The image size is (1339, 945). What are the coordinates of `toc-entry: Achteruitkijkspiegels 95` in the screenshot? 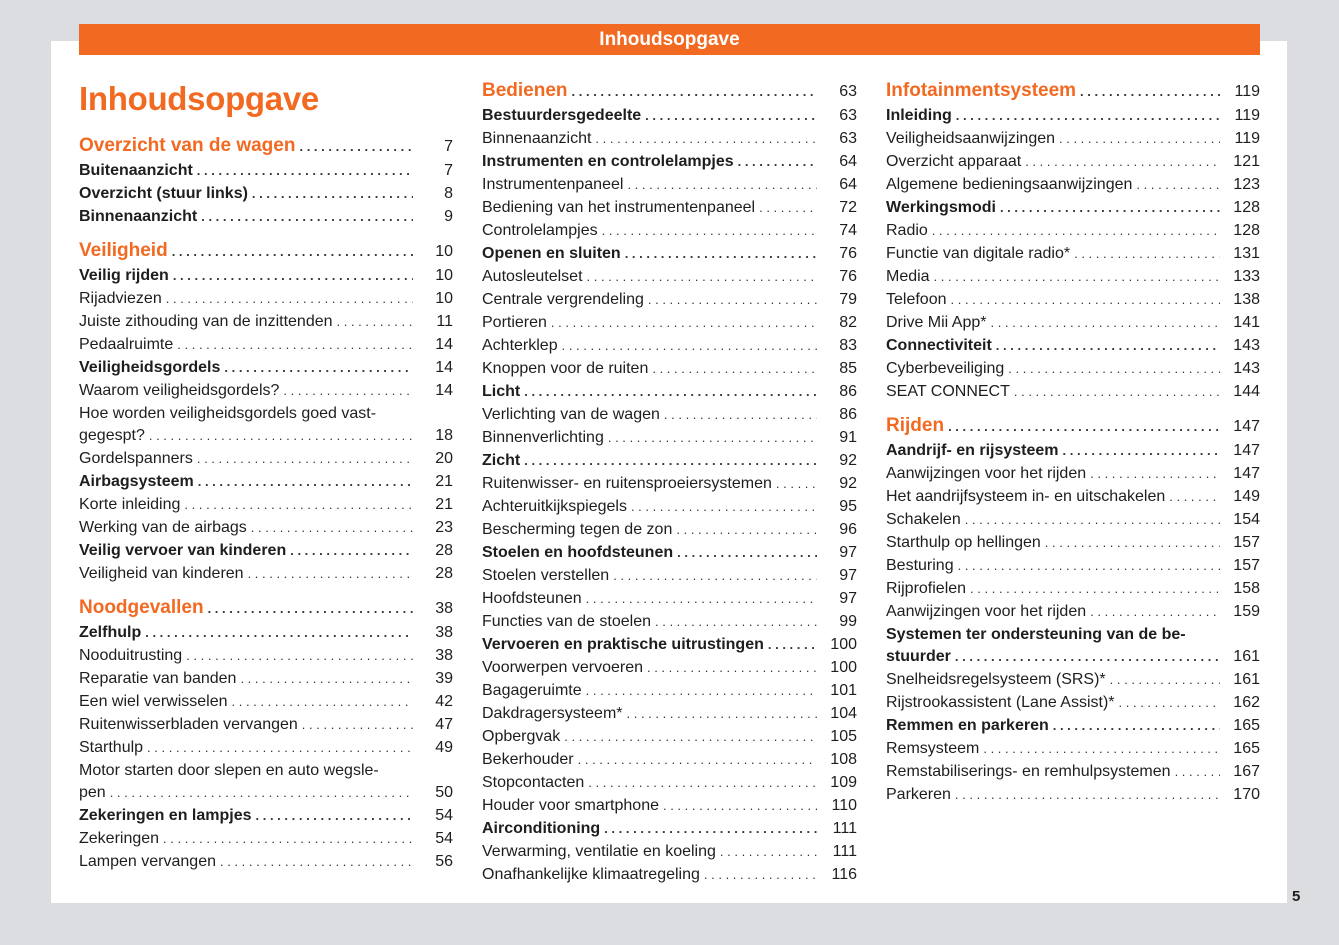 It's located at (669, 506).